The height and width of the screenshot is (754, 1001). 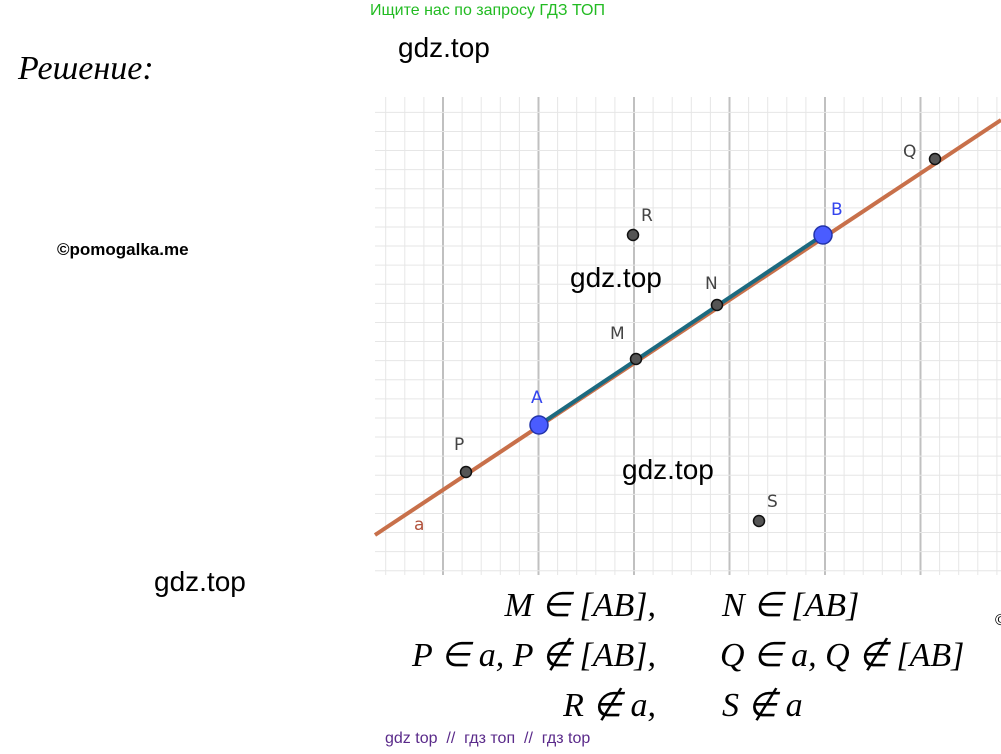 What do you see at coordinates (609, 705) in the screenshot?
I see `statement: R ∉ a,` at bounding box center [609, 705].